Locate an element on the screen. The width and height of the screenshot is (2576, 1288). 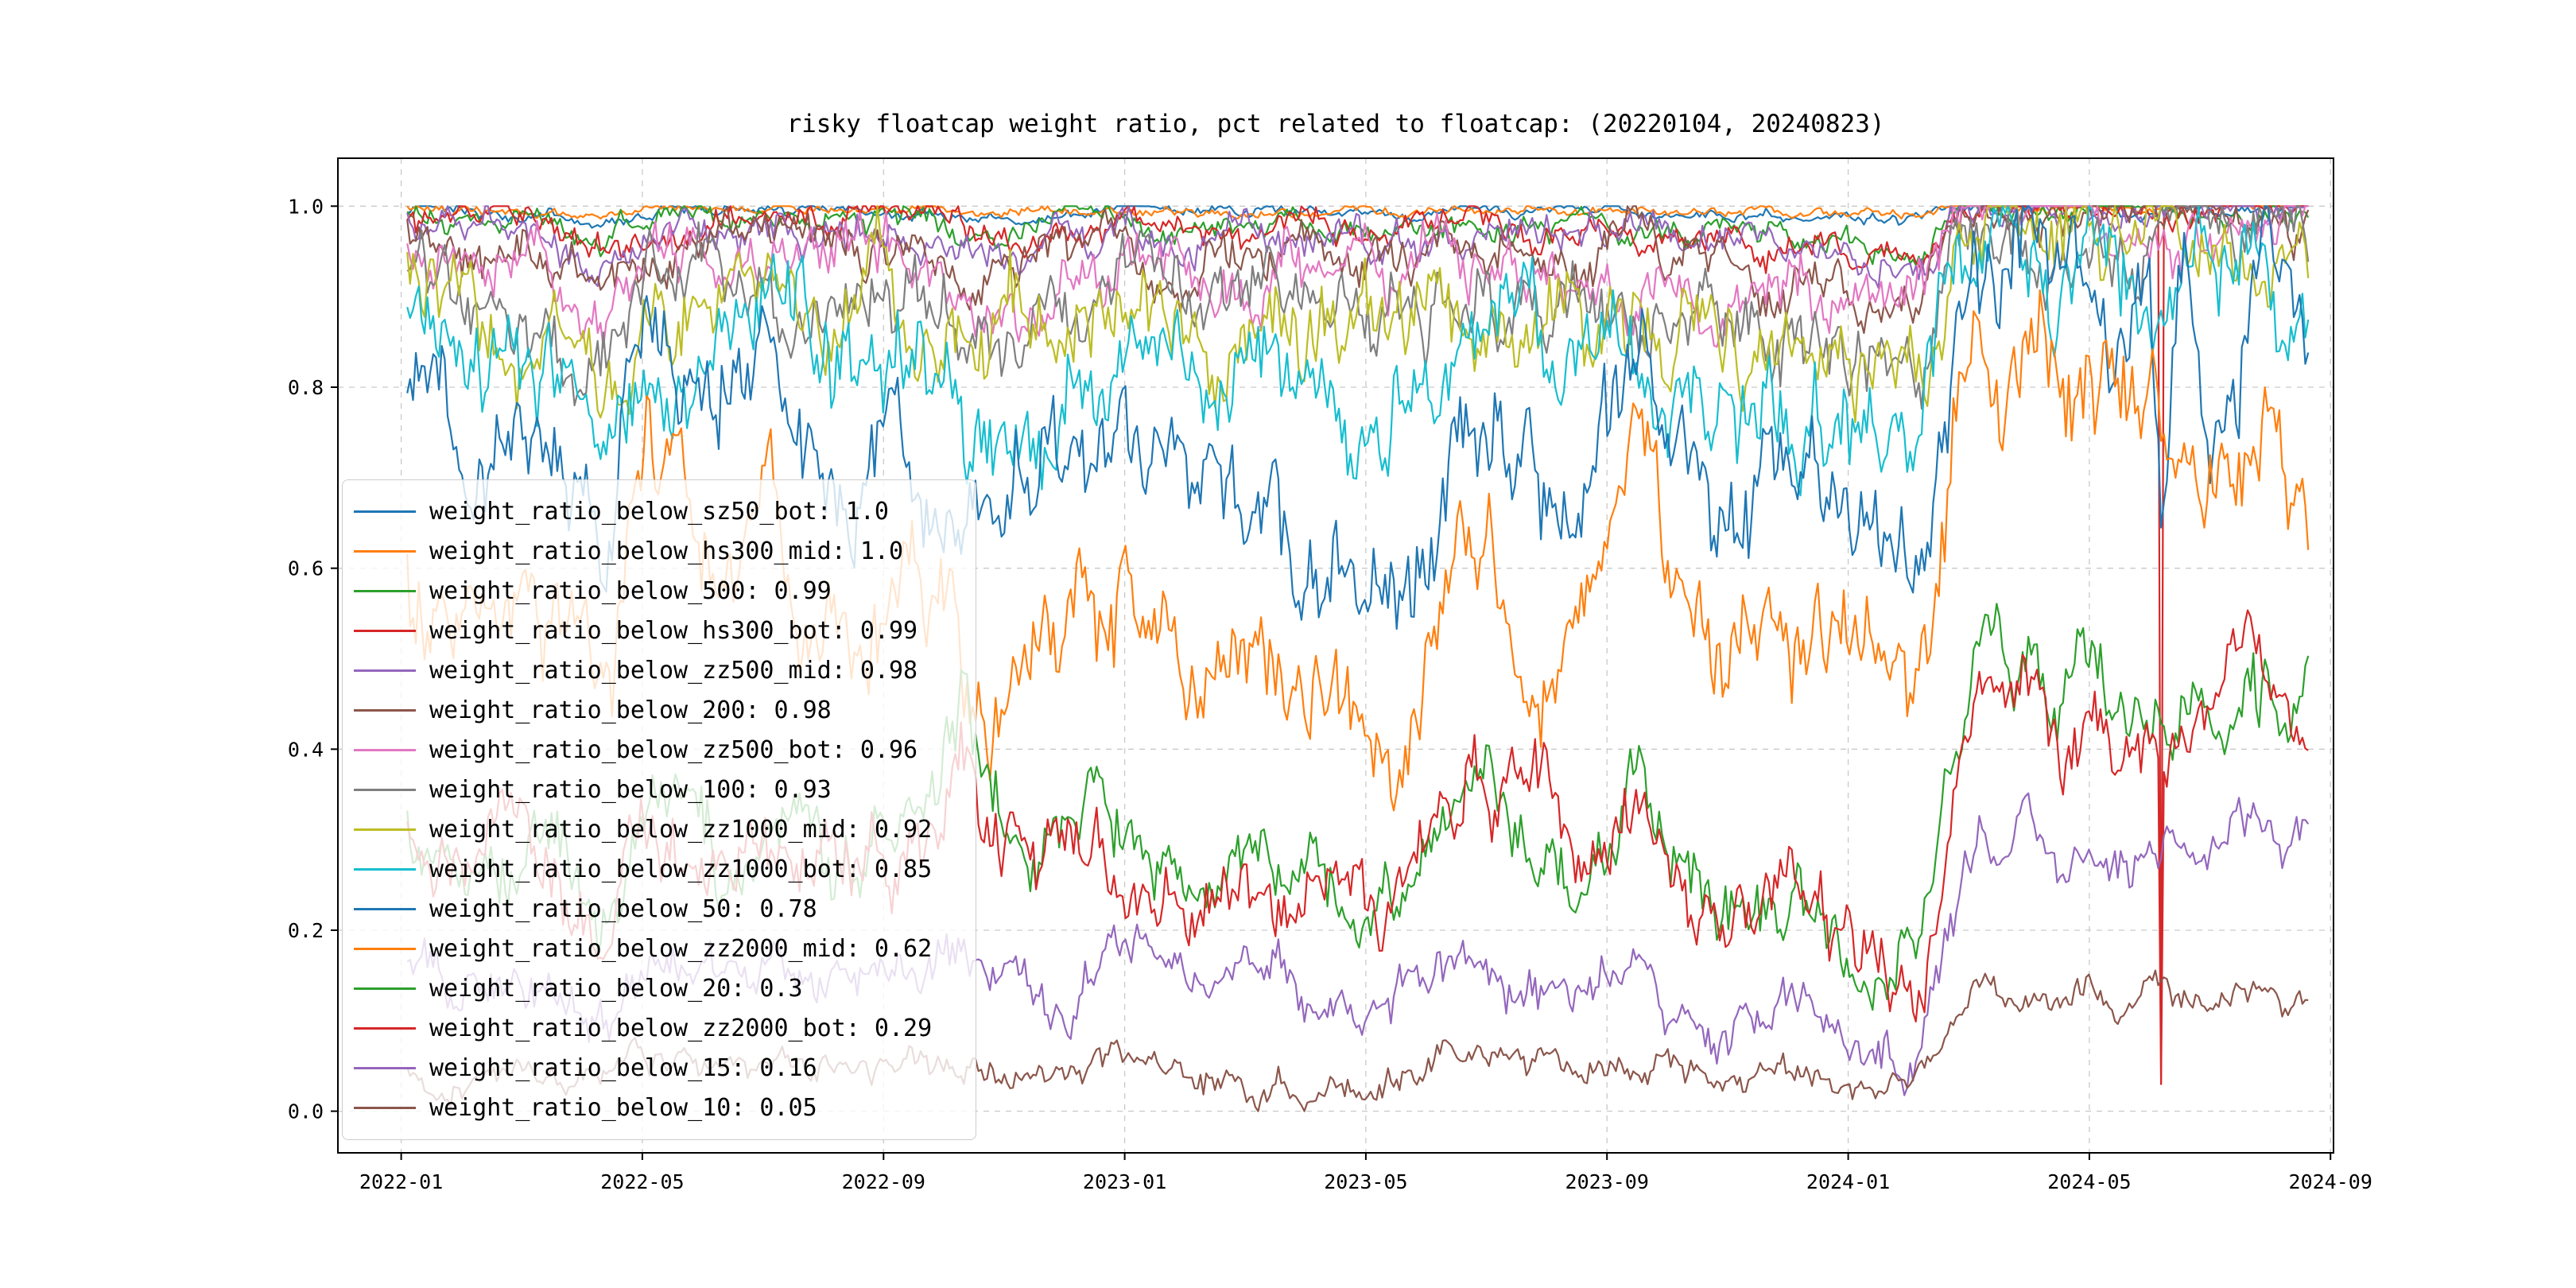
y-tick-label: 0.0 is located at coordinates (306, 1111).